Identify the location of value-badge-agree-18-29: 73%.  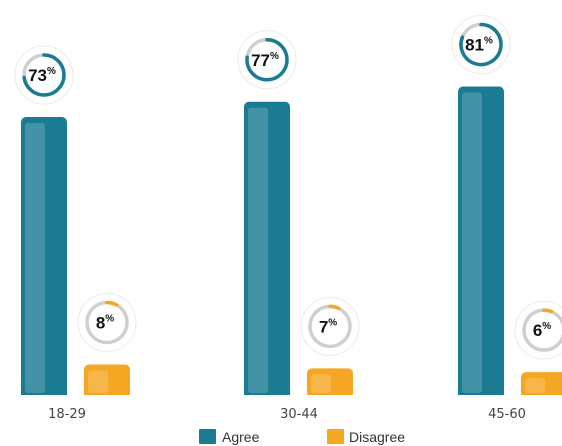
(44, 75).